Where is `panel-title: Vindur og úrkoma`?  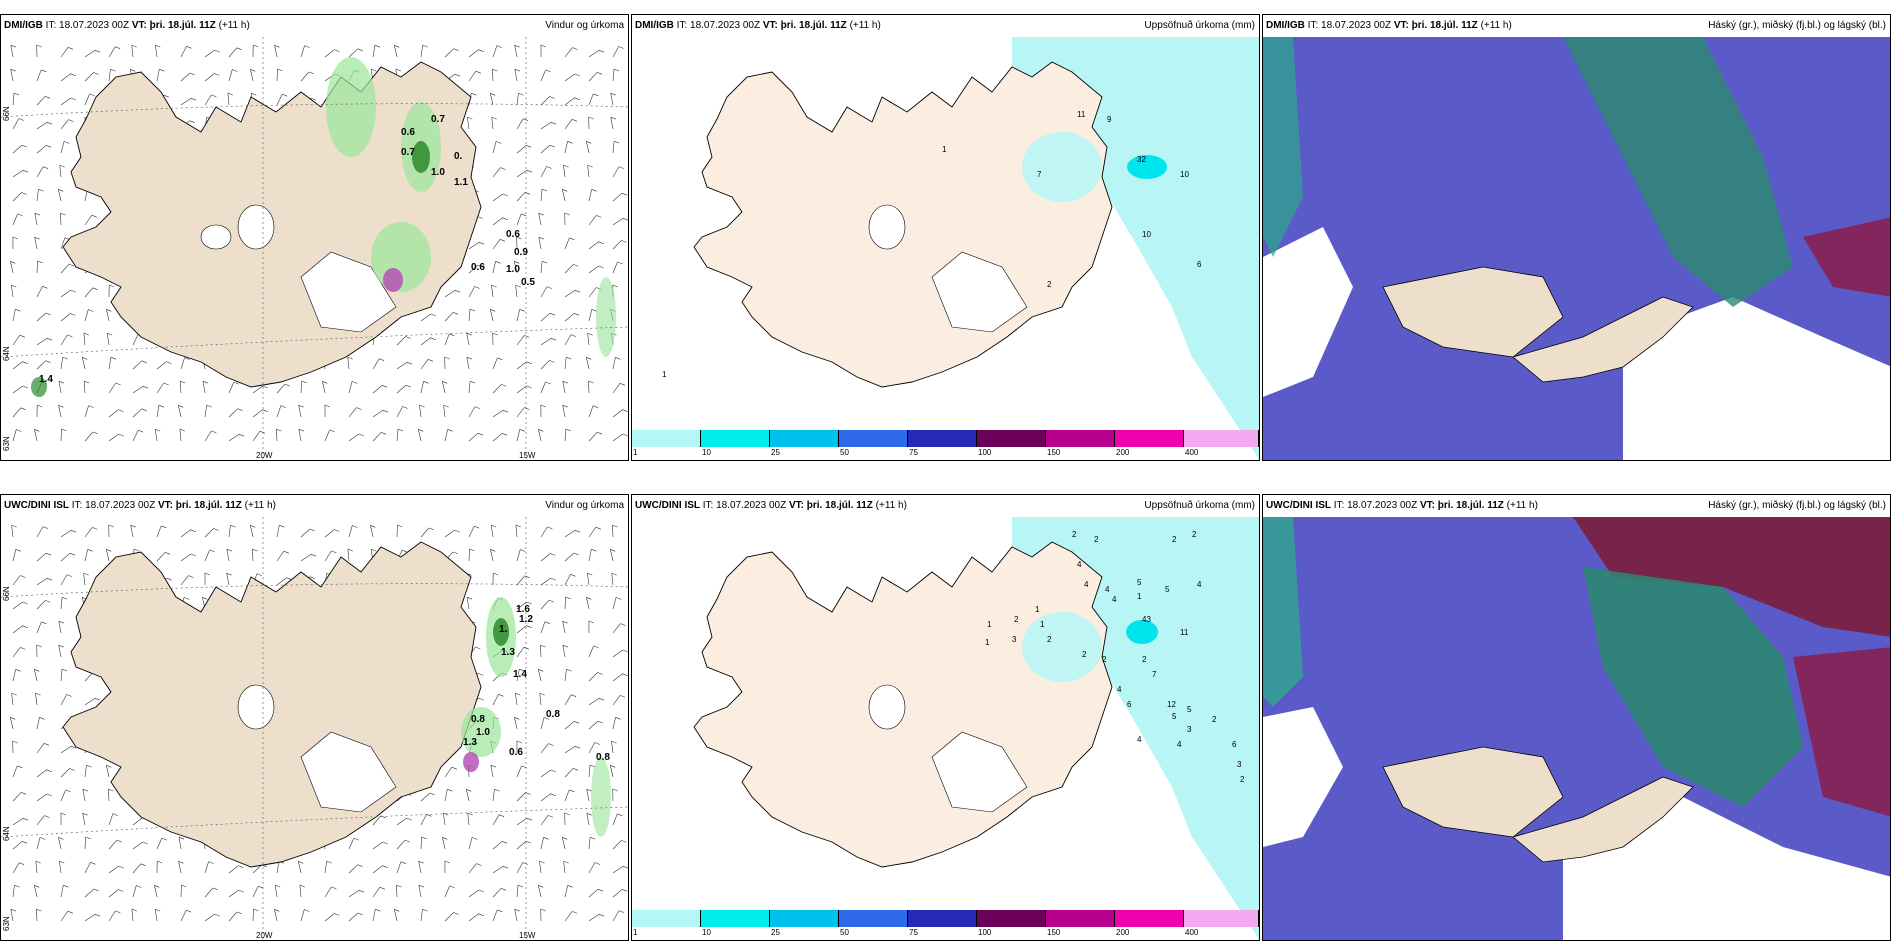
panel-title: Vindur og úrkoma is located at coordinates (584, 505).